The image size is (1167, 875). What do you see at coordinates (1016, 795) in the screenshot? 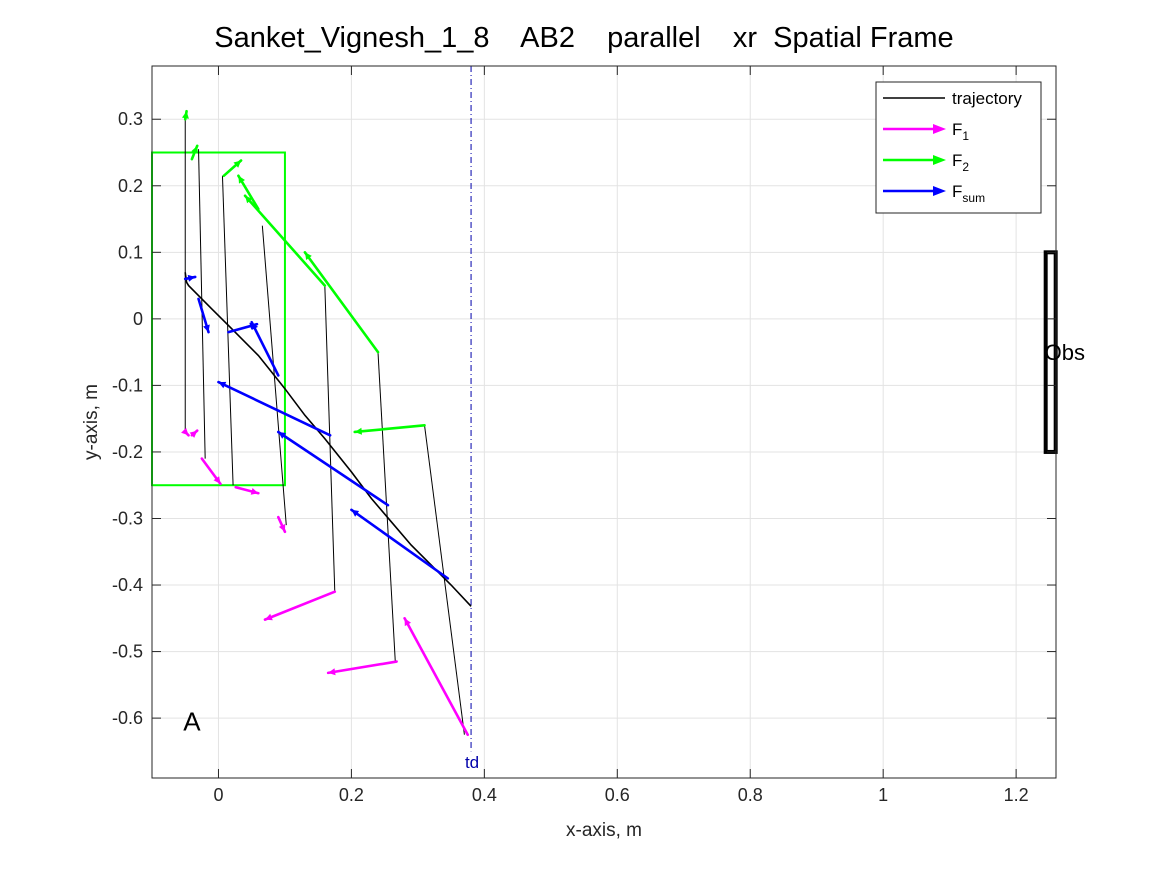
I see `x-tick-label: 1.2` at bounding box center [1016, 795].